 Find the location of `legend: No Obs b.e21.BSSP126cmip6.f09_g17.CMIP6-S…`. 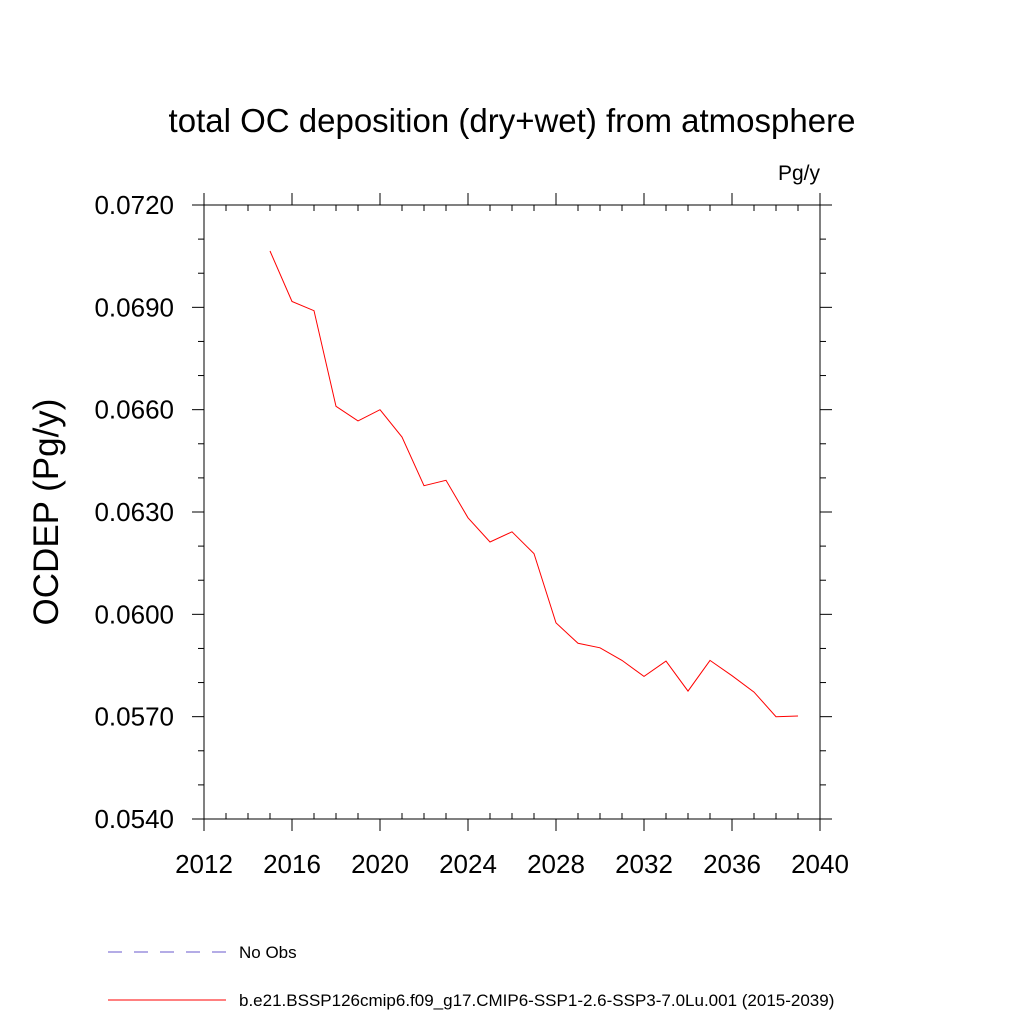

legend: No Obs b.e21.BSSP126cmip6.f09_g17.CMIP6-S… is located at coordinates (471, 976).